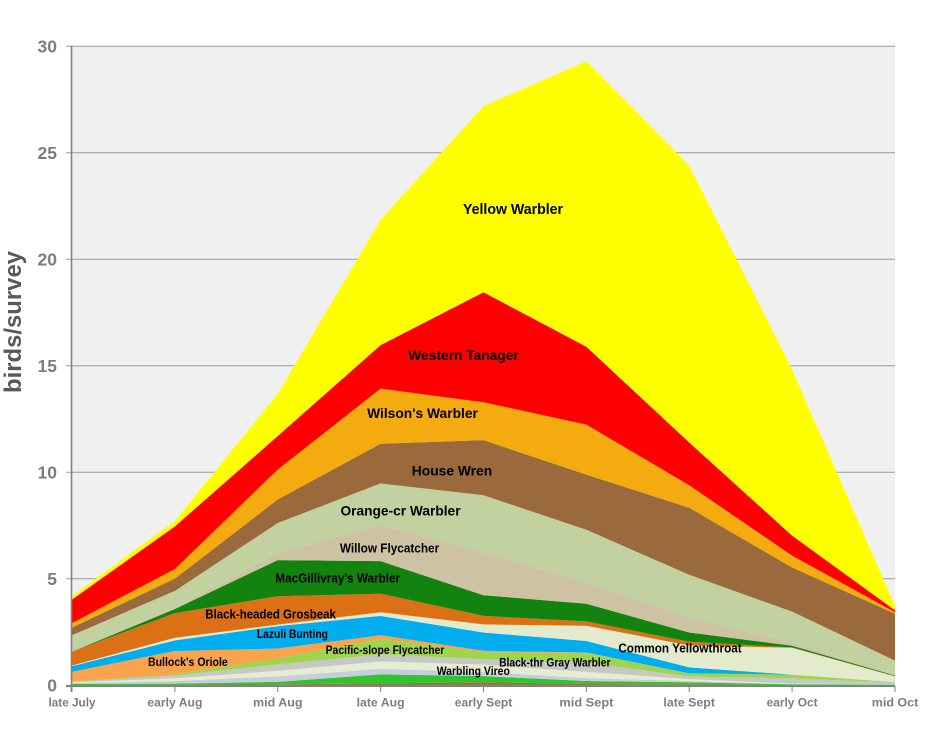 This screenshot has width=937, height=730. What do you see at coordinates (381, 704) in the screenshot?
I see `svg-text: late Aug` at bounding box center [381, 704].